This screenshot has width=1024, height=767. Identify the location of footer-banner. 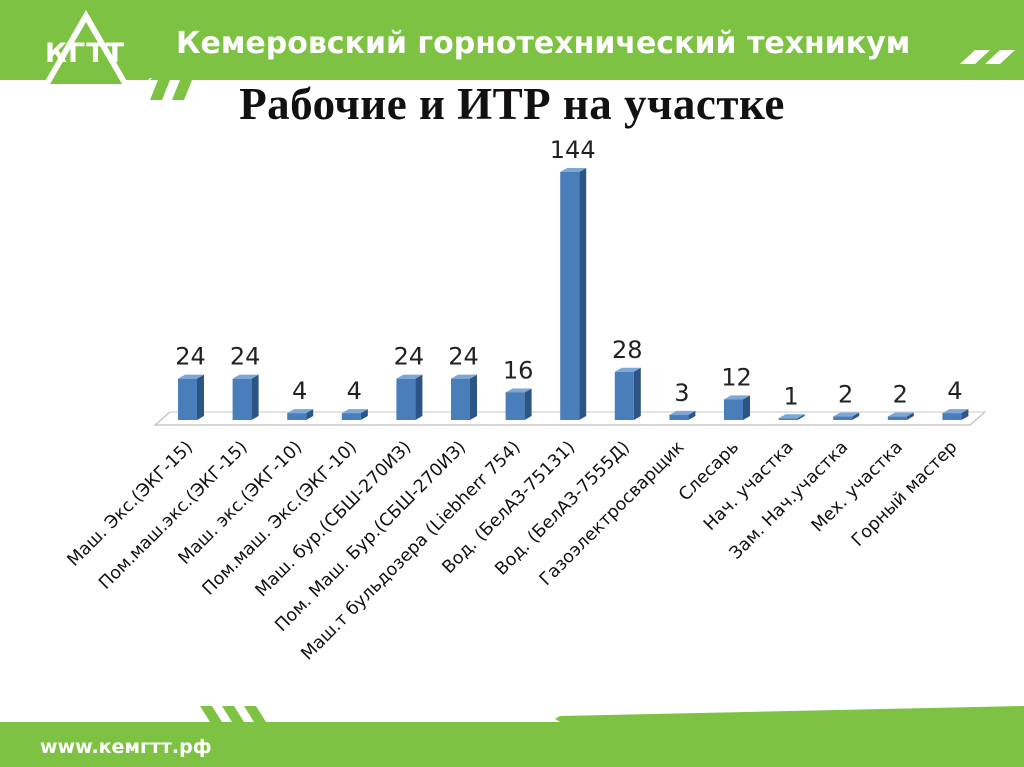
(512, 736).